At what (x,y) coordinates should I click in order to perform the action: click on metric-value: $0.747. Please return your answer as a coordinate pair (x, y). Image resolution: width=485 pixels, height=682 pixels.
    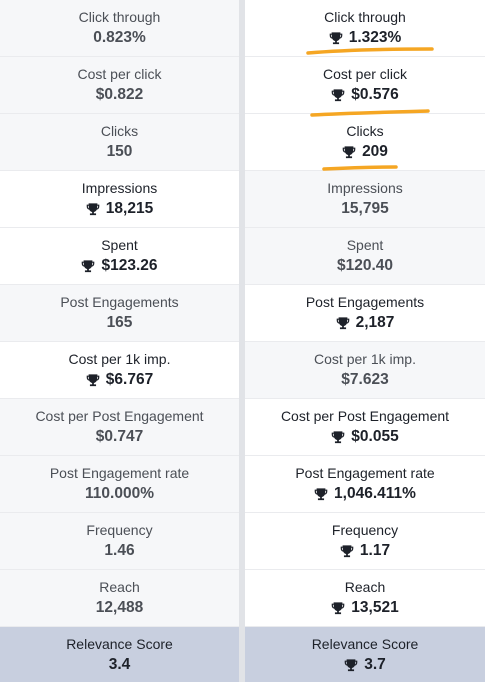
    Looking at the image, I should click on (119, 436).